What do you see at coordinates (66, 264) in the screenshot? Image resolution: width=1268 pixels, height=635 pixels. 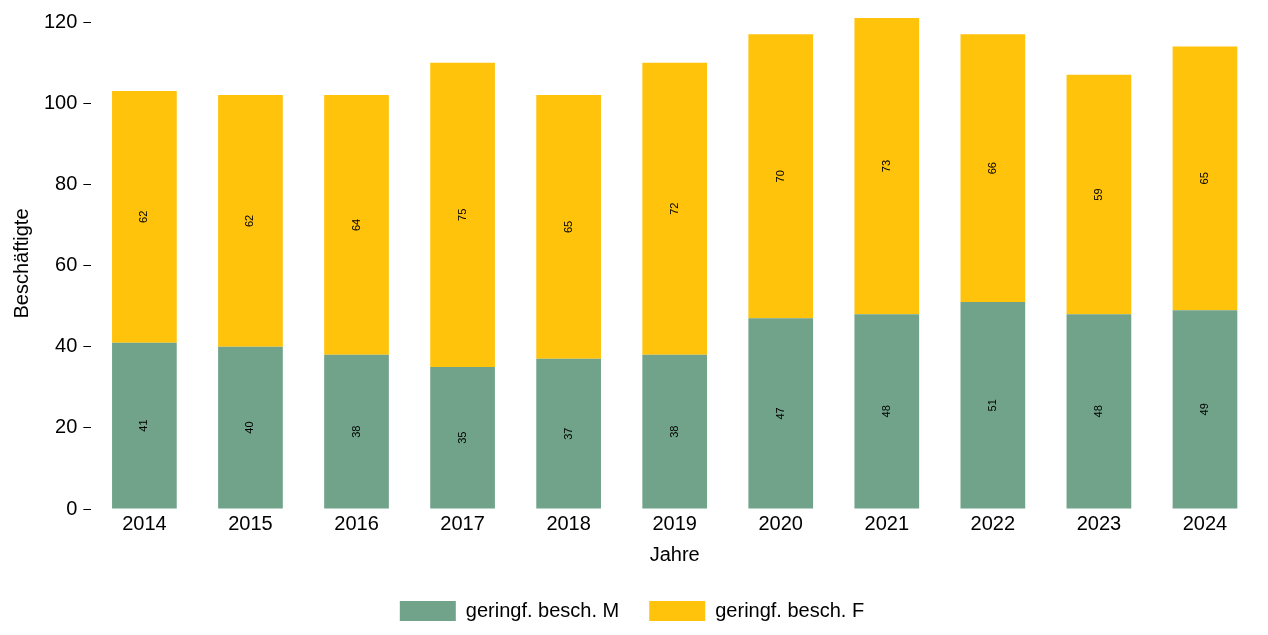 I see `y-tick-label: 60` at bounding box center [66, 264].